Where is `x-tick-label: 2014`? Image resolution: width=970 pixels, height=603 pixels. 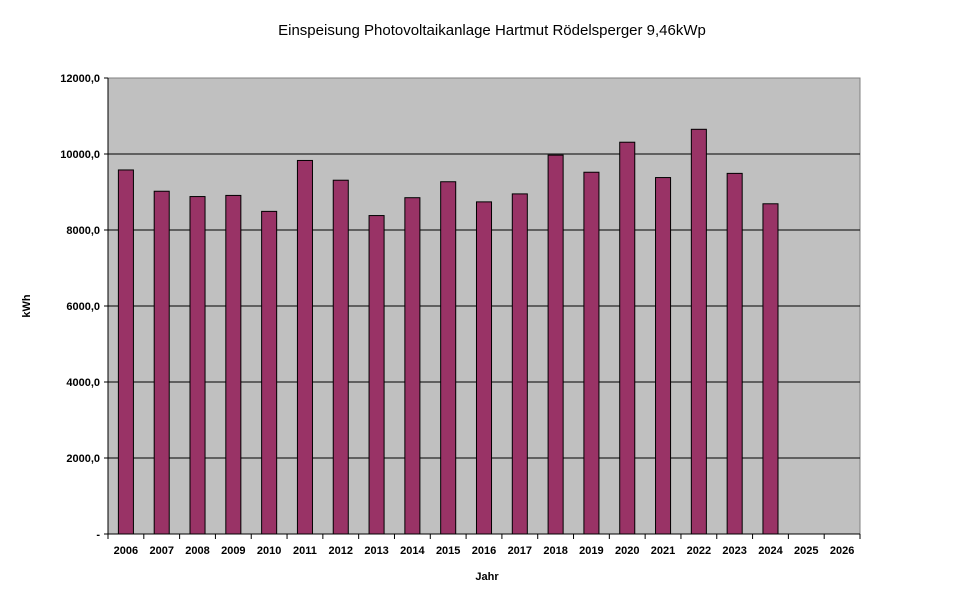
x-tick-label: 2014 is located at coordinates (412, 551).